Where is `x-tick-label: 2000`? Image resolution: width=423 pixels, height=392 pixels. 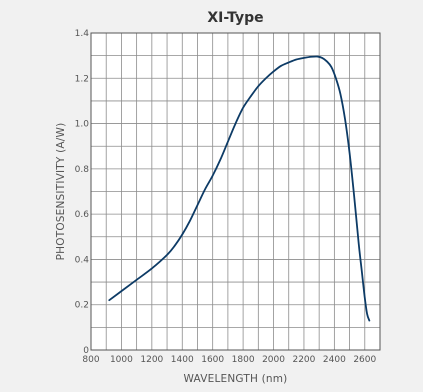 x-tick-label: 2000 is located at coordinates (273, 360).